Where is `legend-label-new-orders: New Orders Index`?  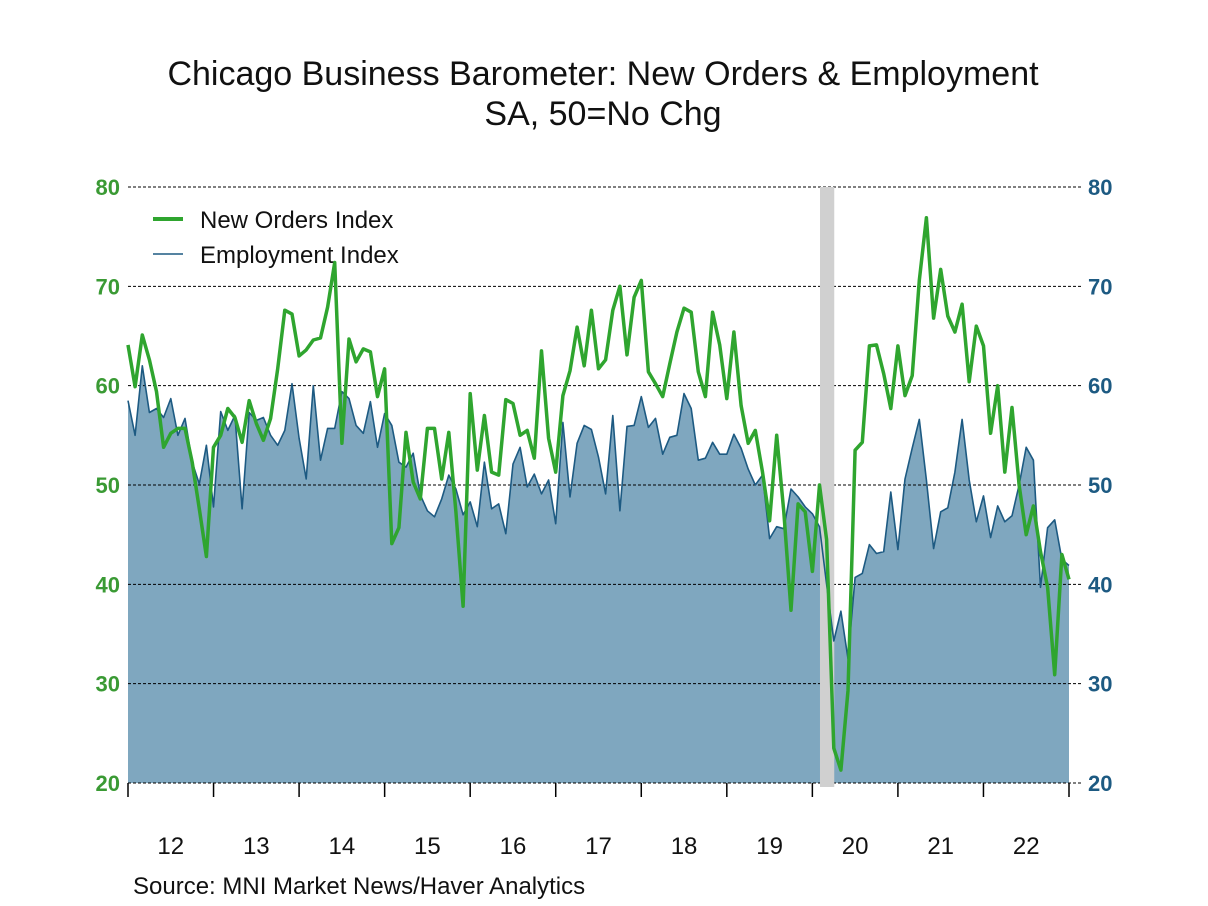
legend-label-new-orders: New Orders Index is located at coordinates (296, 220).